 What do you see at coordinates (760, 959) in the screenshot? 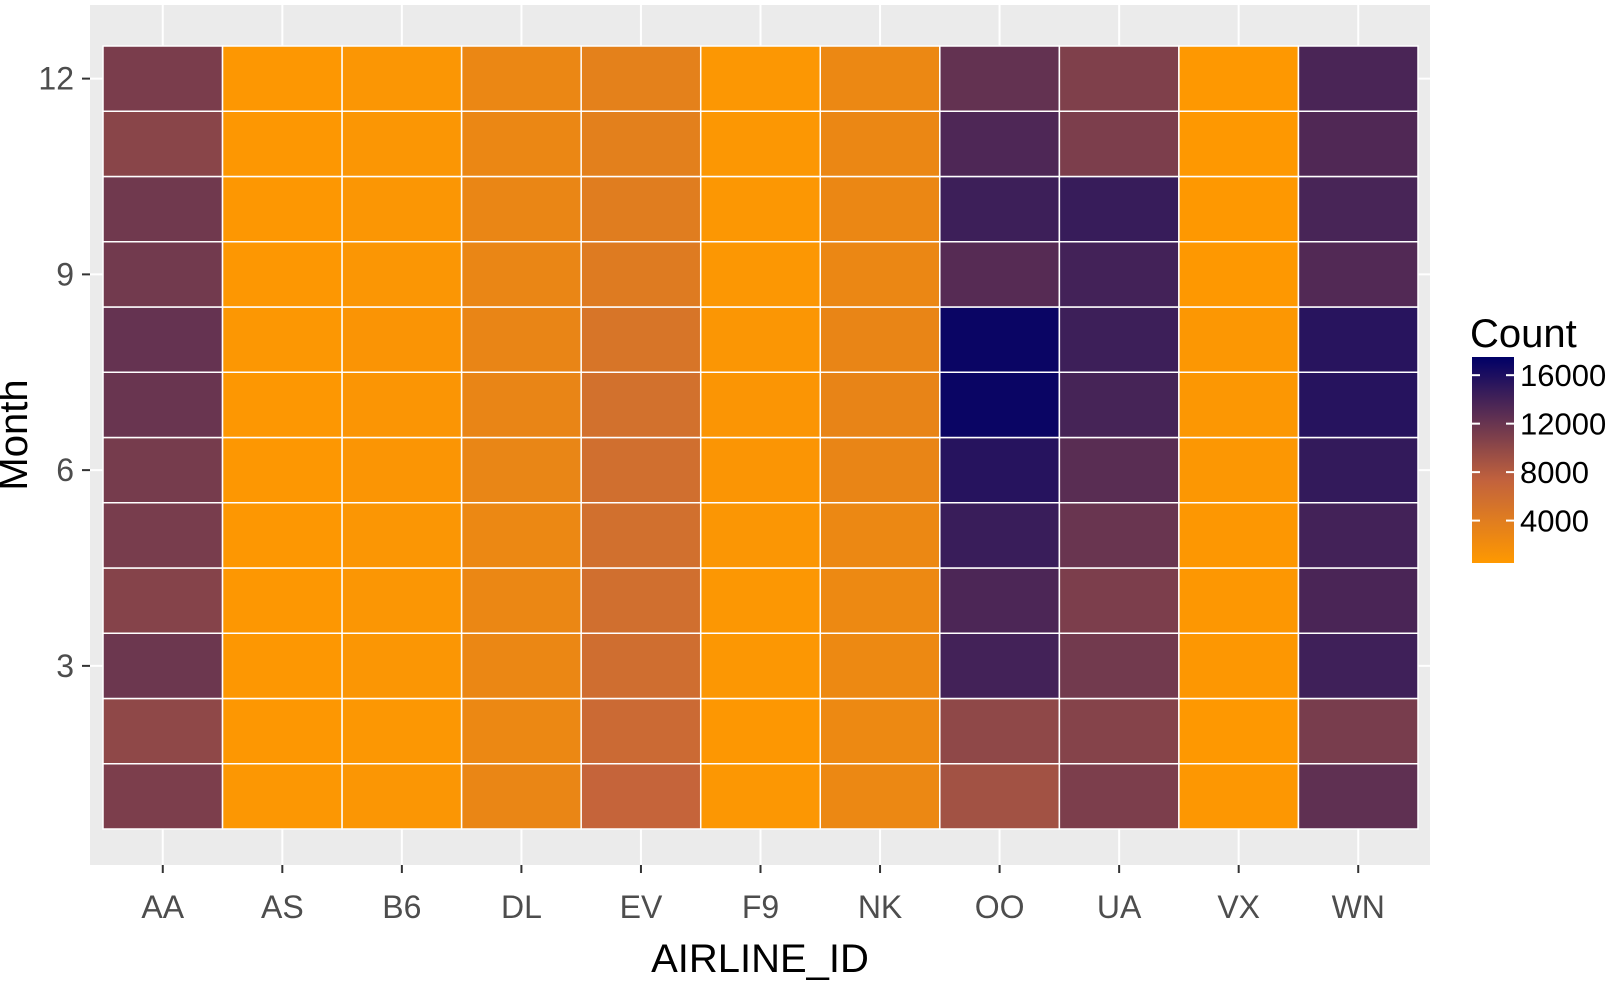
I see `x-axis-title: AIRLINE_ID` at bounding box center [760, 959].